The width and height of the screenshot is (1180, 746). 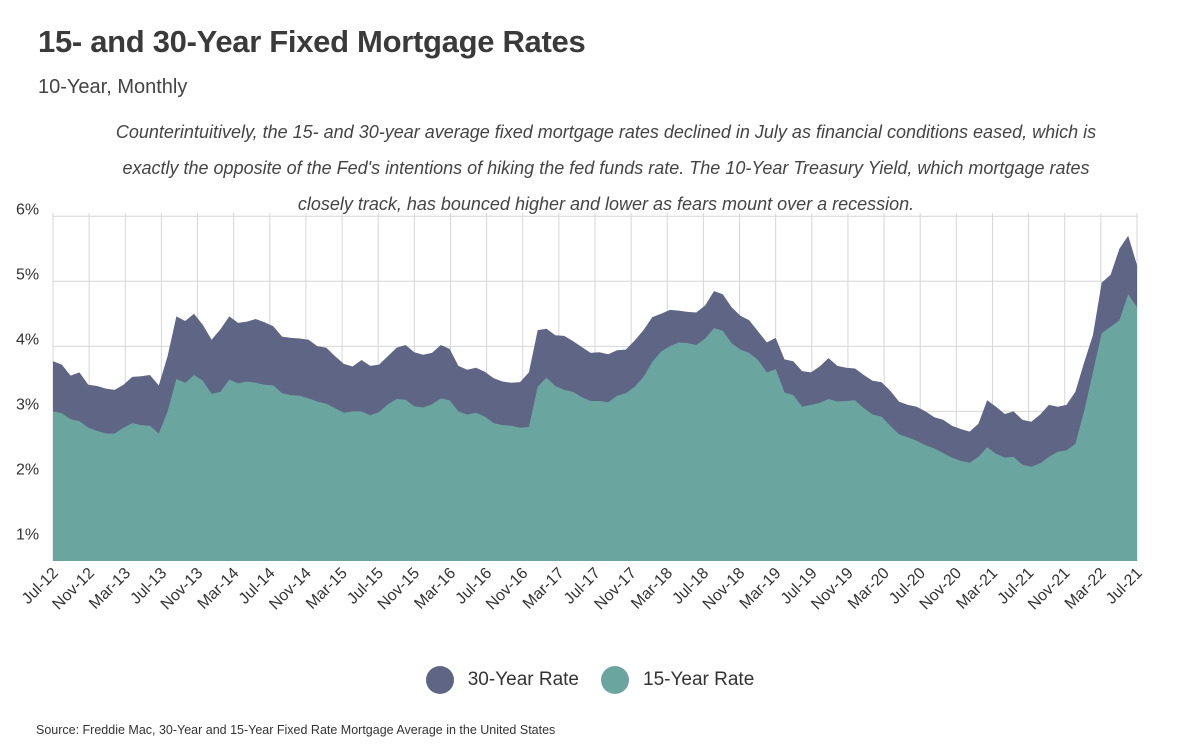 I want to click on legend-swatch-15-year, so click(x=615, y=680).